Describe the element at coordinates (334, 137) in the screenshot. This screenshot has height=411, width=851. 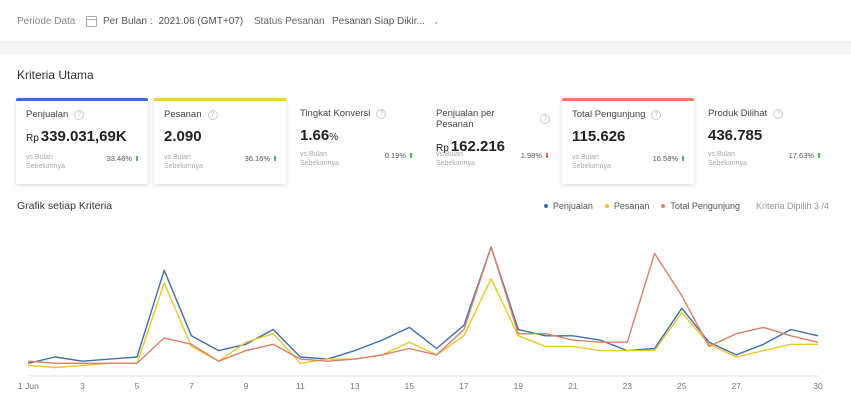
I see `metric-unit: %` at that location.